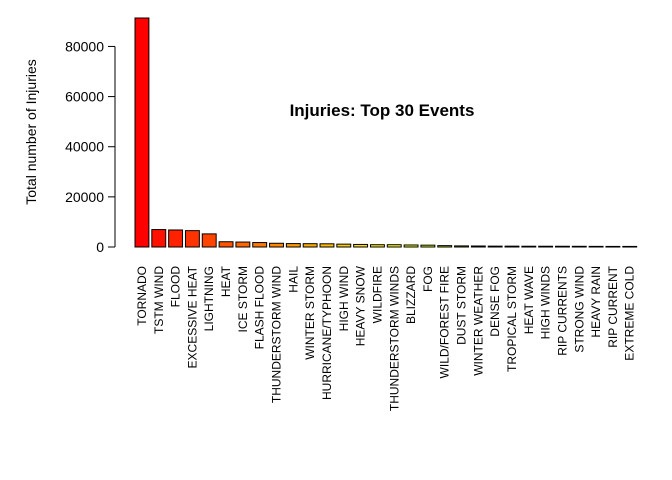  I want to click on y-axis: 0 20000 40000 60000 80000, so click(90, 146).